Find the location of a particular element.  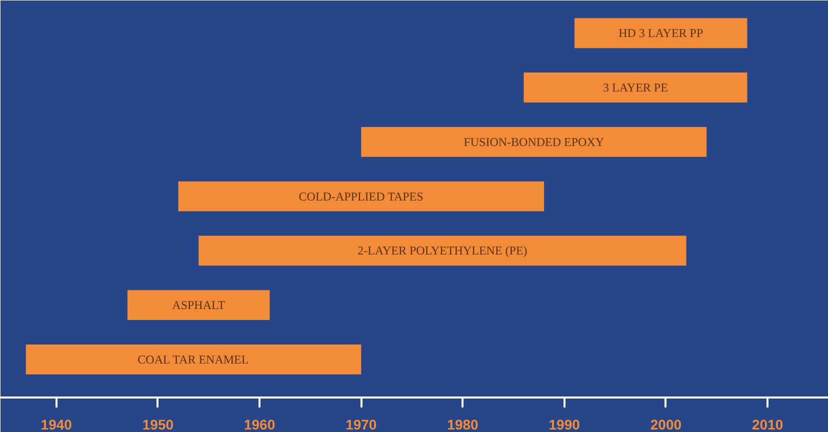

x-tick-label: 1950 is located at coordinates (158, 424).